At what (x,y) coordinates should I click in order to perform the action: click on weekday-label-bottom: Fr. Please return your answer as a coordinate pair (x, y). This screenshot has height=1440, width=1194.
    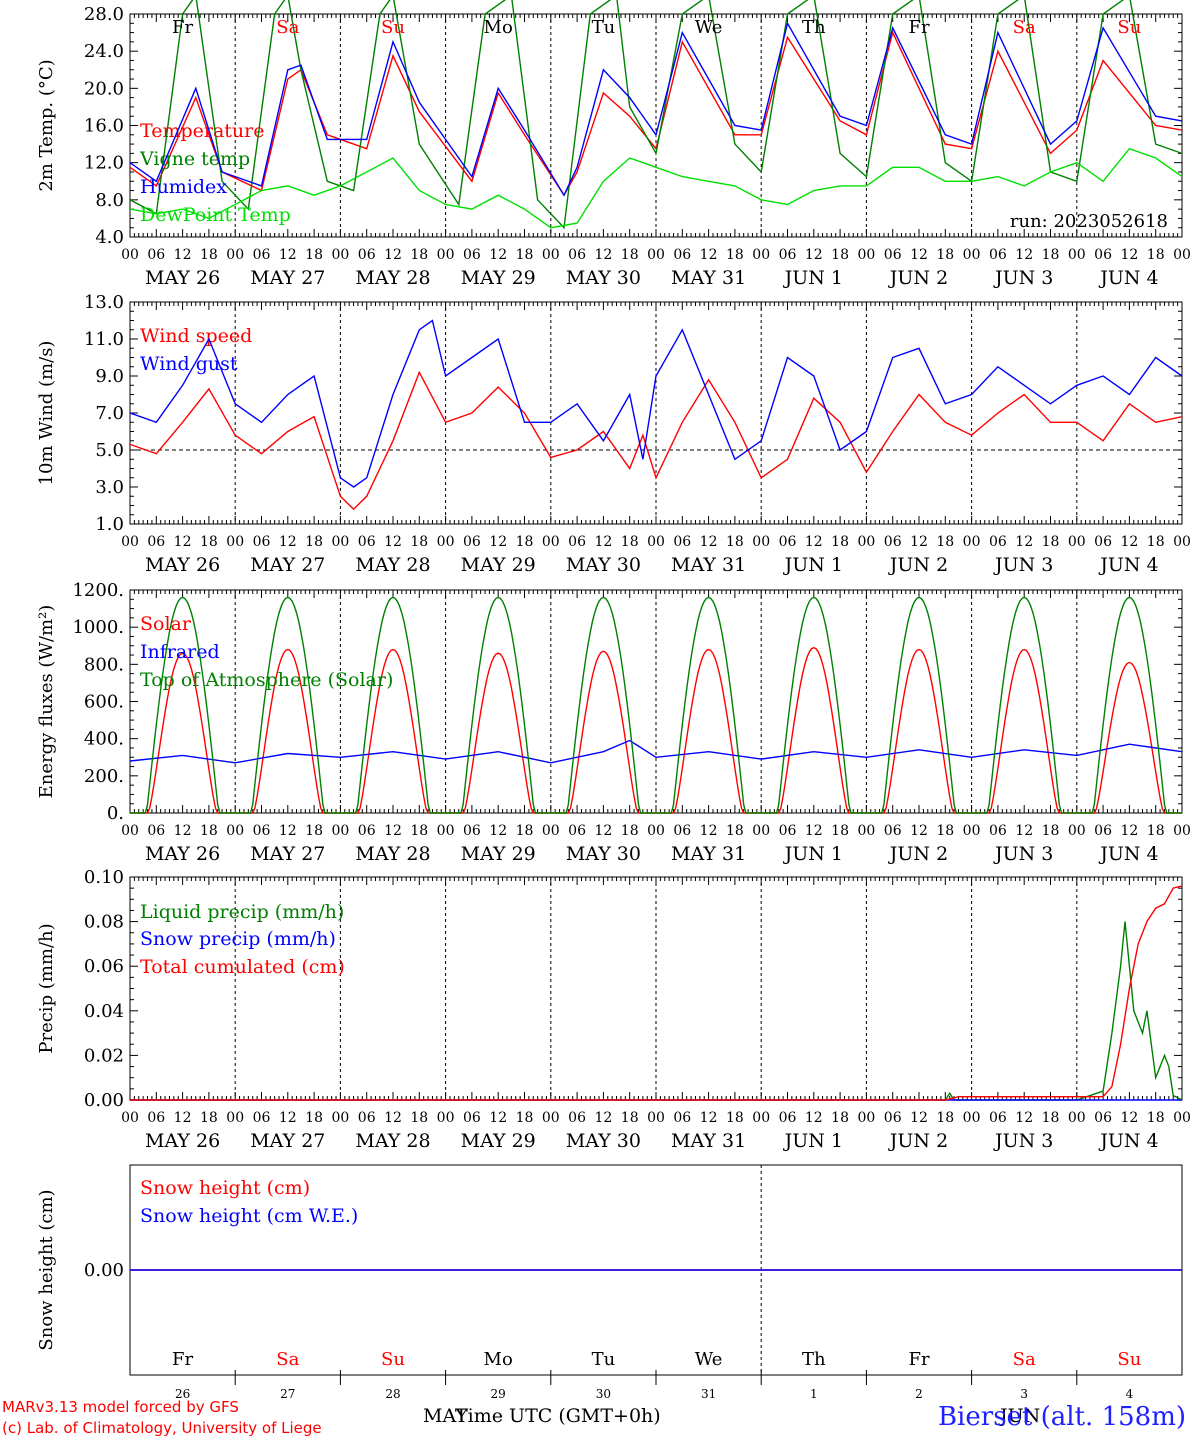
    Looking at the image, I should click on (918, 1359).